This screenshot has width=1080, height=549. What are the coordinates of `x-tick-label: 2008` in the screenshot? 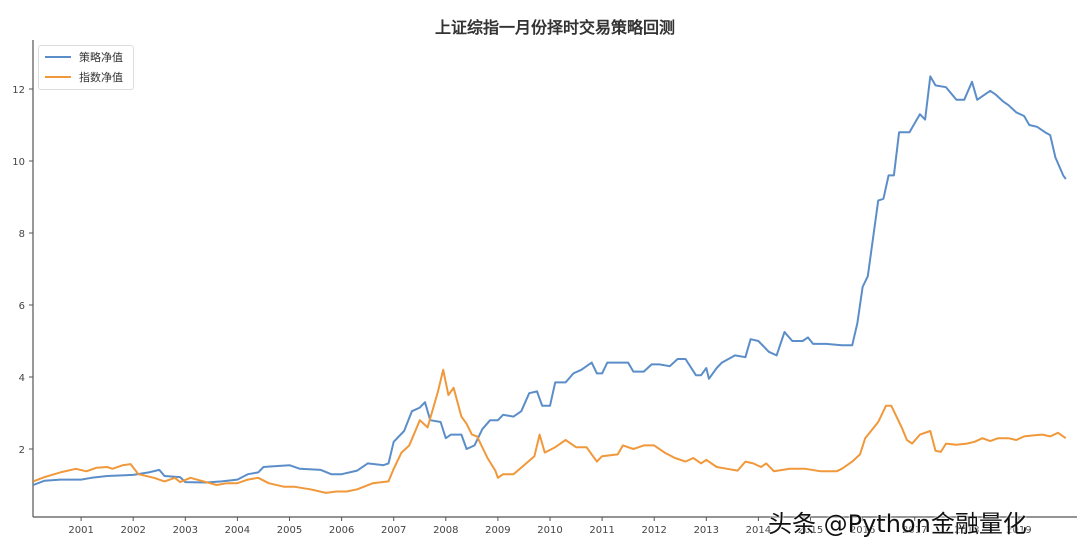 It's located at (445, 530).